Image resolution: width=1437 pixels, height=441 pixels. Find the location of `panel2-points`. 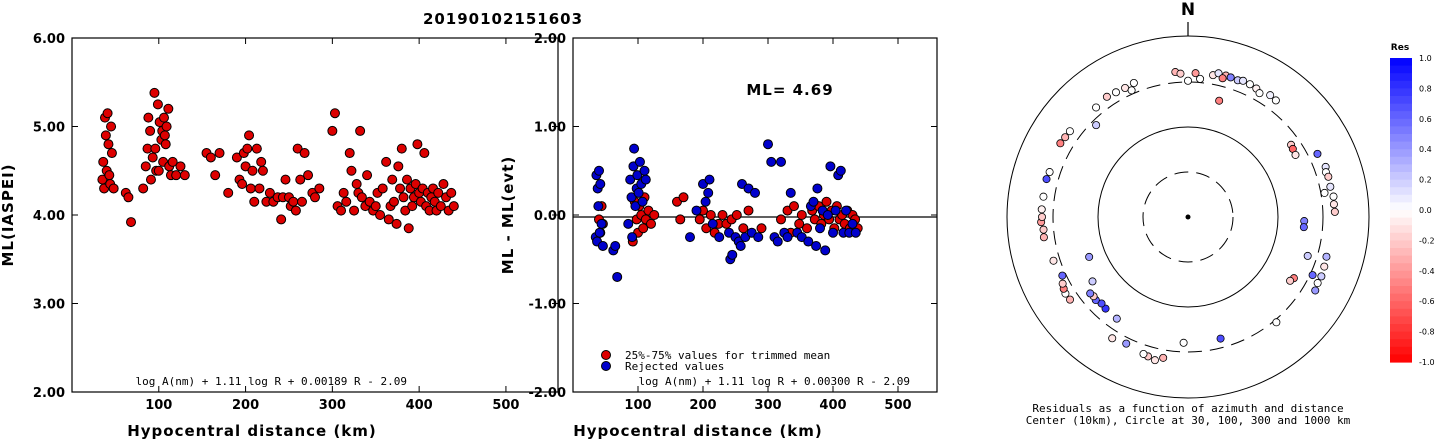

panel2-points is located at coordinates (726, 210).